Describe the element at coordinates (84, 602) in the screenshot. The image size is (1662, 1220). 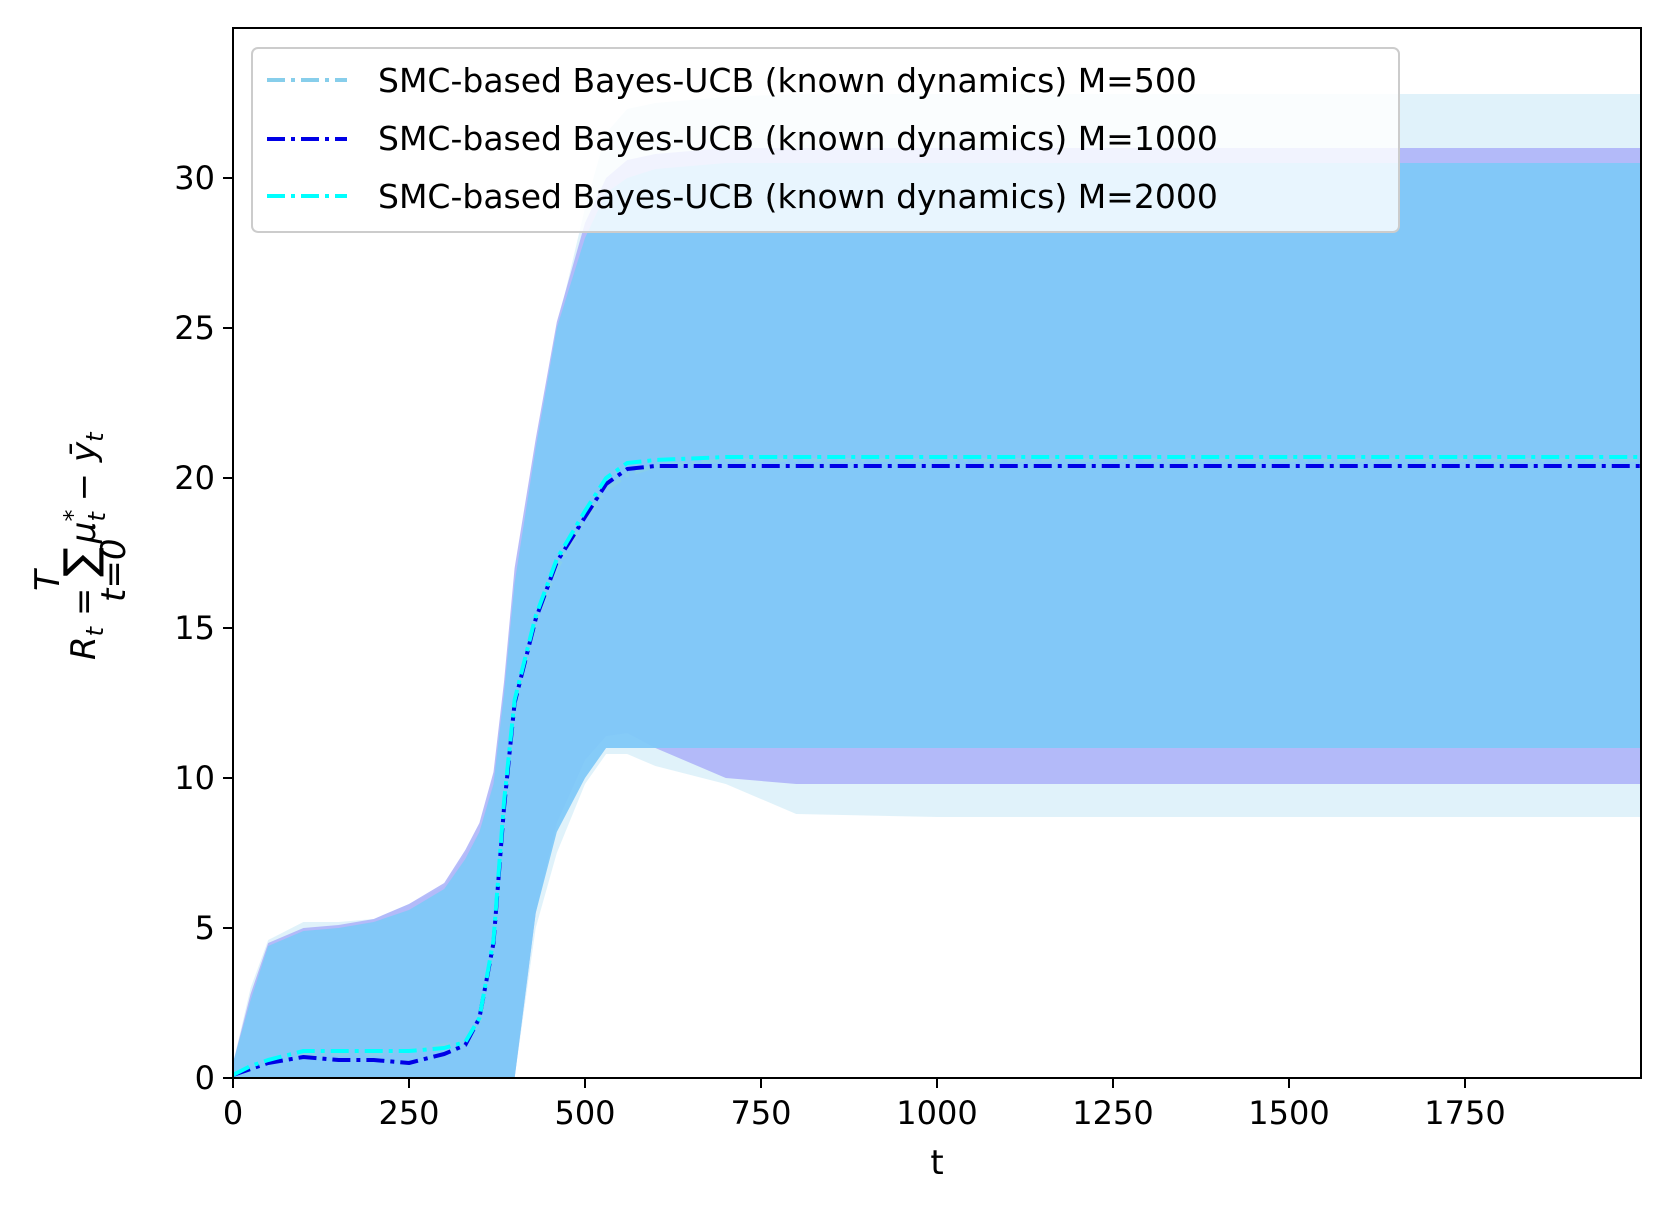
I see `ylabel-eq: =` at that location.